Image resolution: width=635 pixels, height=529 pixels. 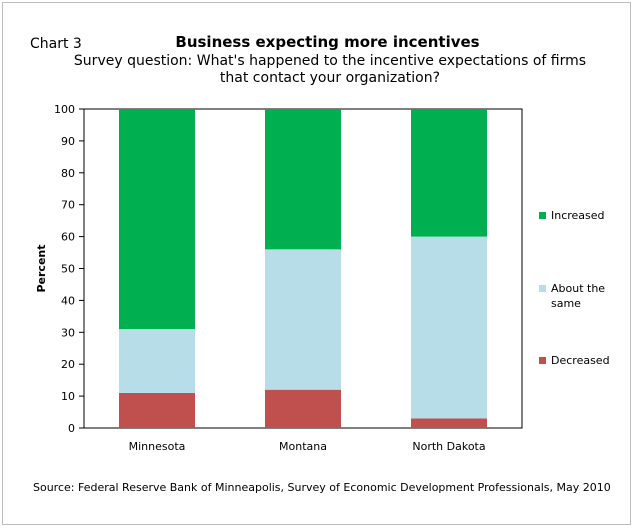 I want to click on legend-label: Decreased, so click(x=580, y=360).